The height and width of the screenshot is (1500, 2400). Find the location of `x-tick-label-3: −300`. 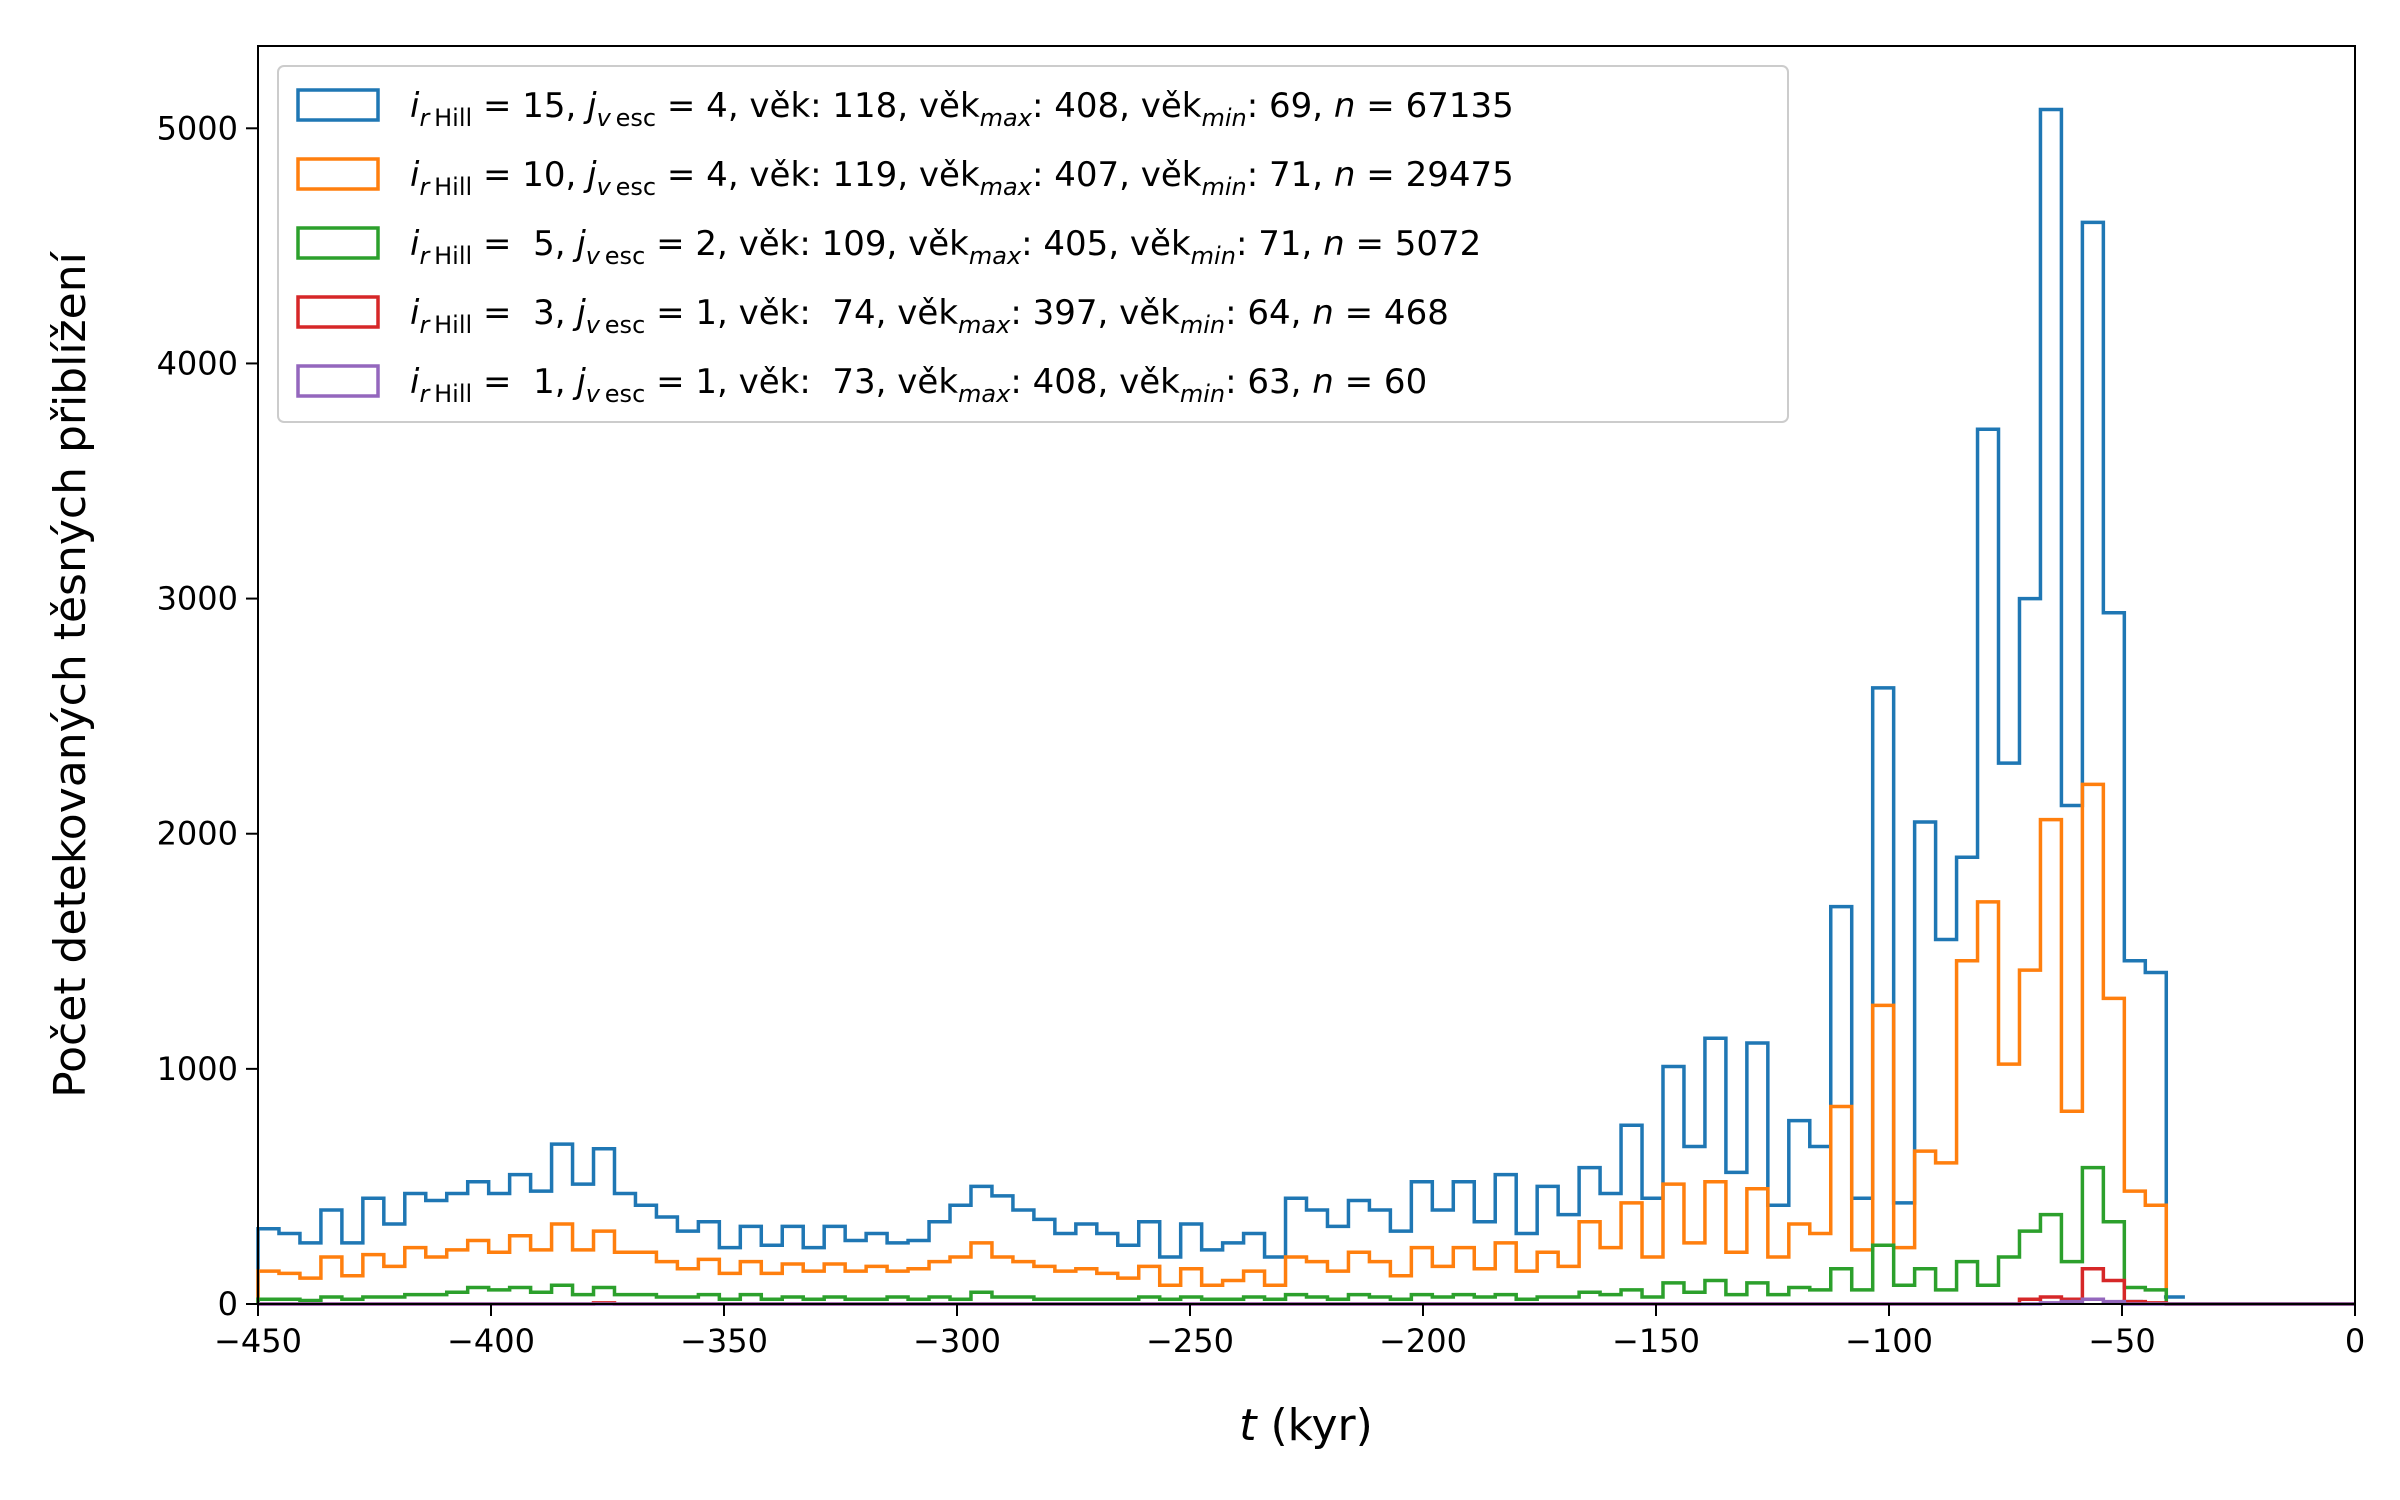

x-tick-label-3: −300 is located at coordinates (957, 1341).